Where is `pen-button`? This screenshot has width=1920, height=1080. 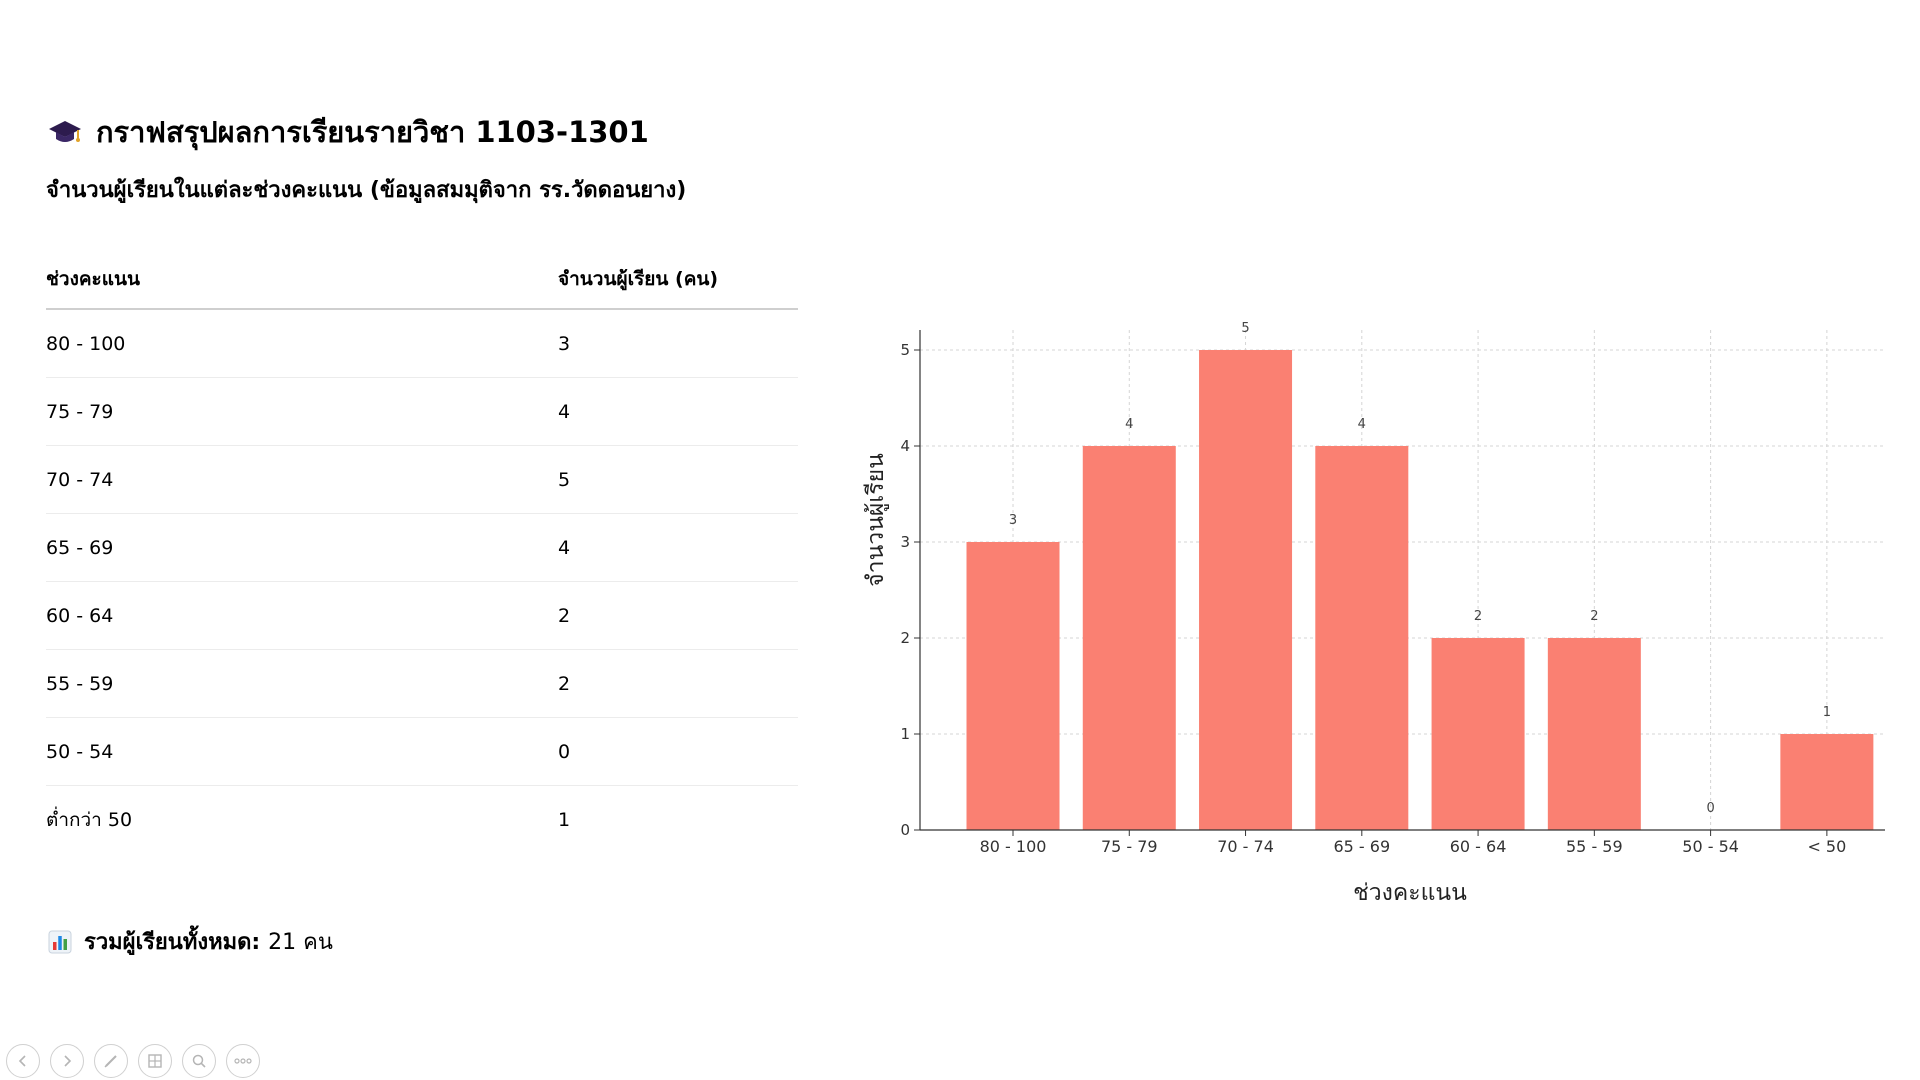 pen-button is located at coordinates (111, 1061).